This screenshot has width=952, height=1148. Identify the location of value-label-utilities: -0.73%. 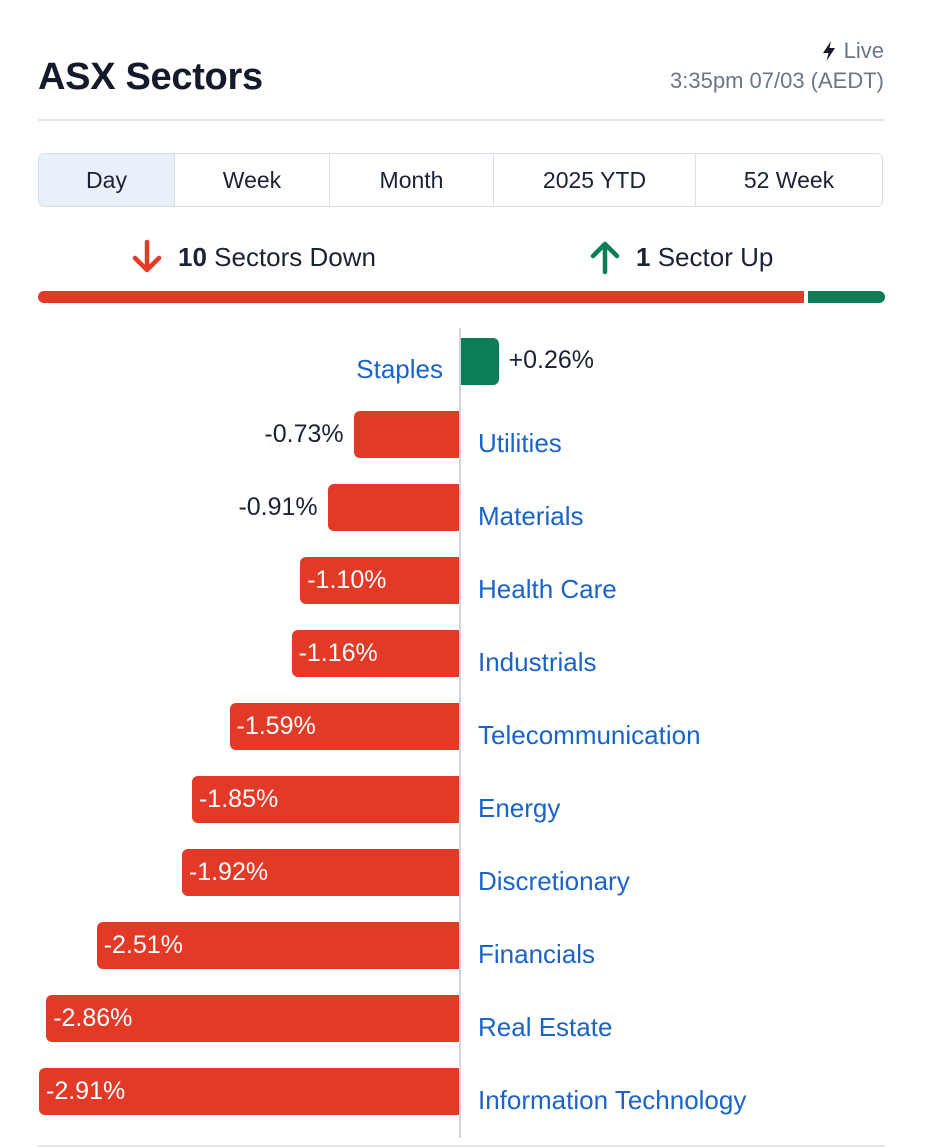
(304, 434).